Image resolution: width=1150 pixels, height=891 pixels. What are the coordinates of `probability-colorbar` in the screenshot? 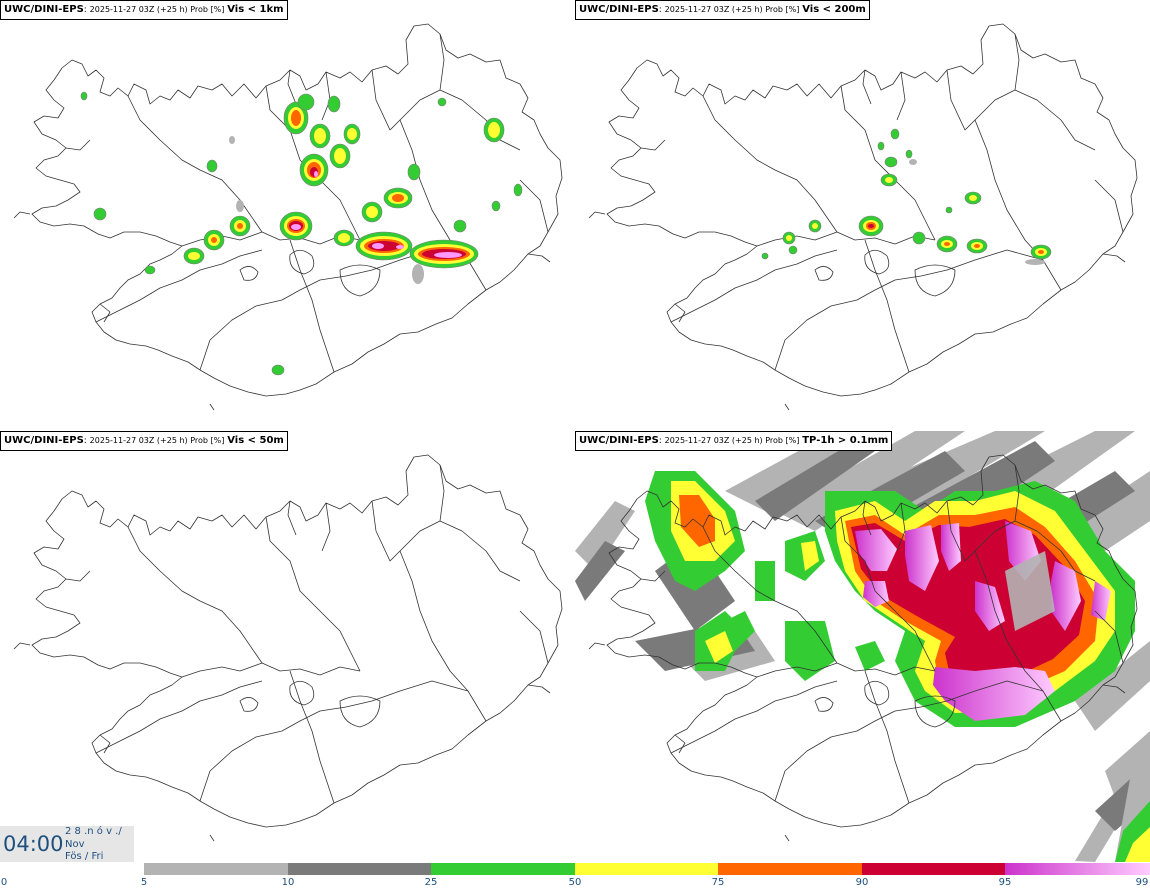 It's located at (647, 869).